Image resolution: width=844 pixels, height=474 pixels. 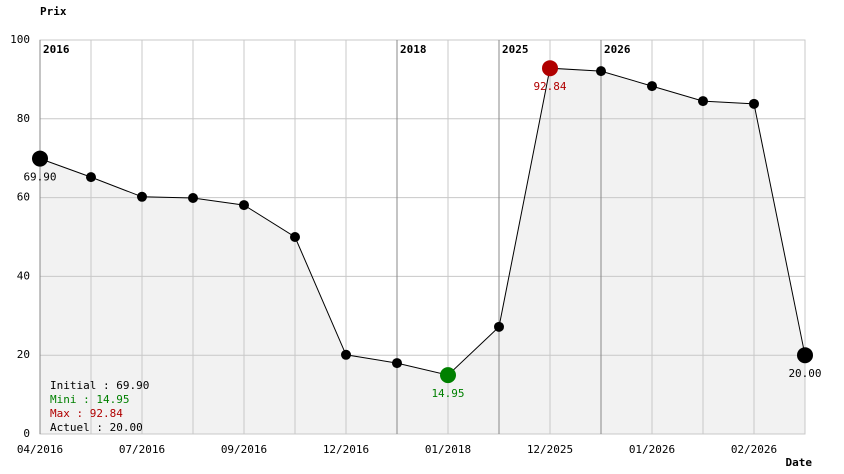 What do you see at coordinates (89, 399) in the screenshot?
I see `stat-line: Mini : 14.95` at bounding box center [89, 399].